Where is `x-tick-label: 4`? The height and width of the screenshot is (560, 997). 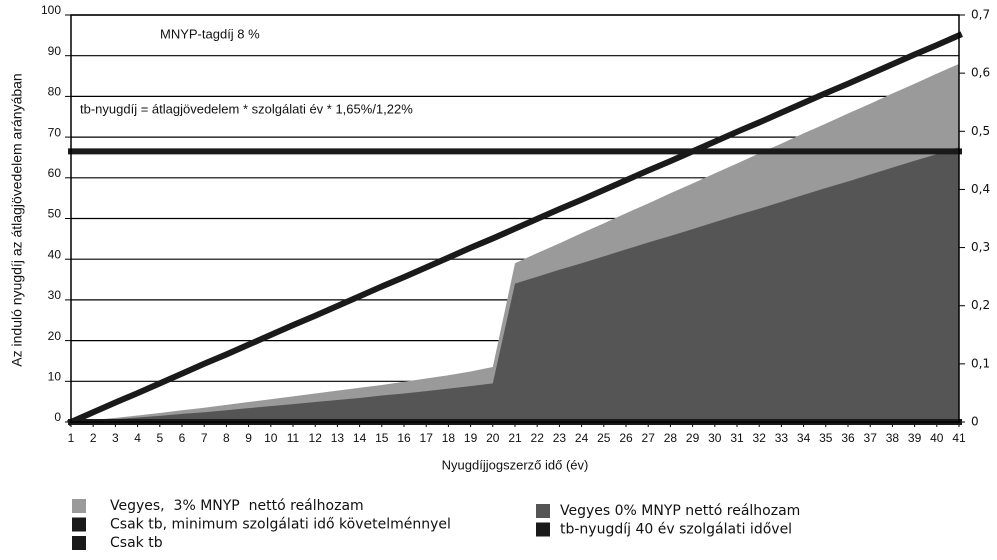 x-tick-label: 4 is located at coordinates (137, 438).